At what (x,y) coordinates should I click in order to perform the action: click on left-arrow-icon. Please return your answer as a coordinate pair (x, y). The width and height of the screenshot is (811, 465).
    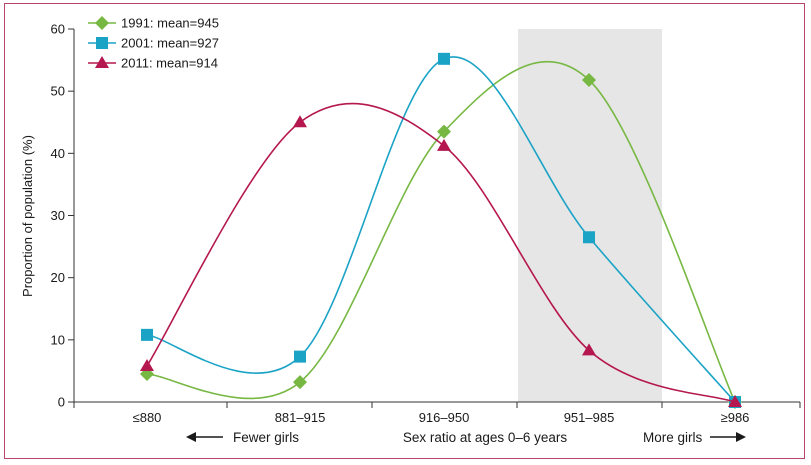
    Looking at the image, I should click on (204, 437).